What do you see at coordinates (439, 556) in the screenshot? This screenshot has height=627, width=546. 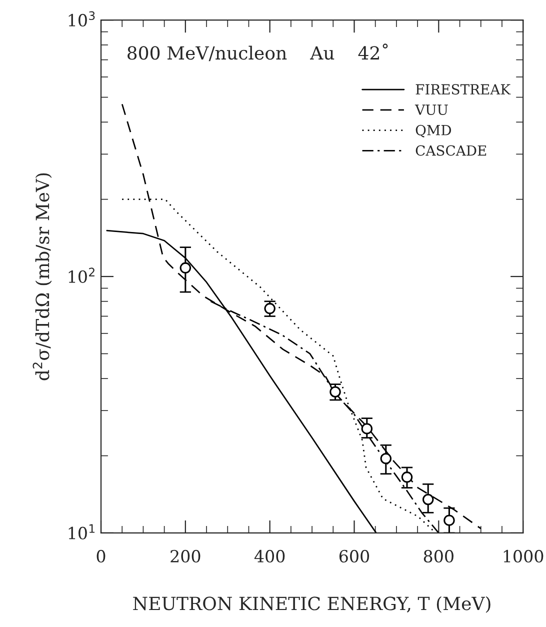 I see `x-tick-label: 800` at bounding box center [439, 556].